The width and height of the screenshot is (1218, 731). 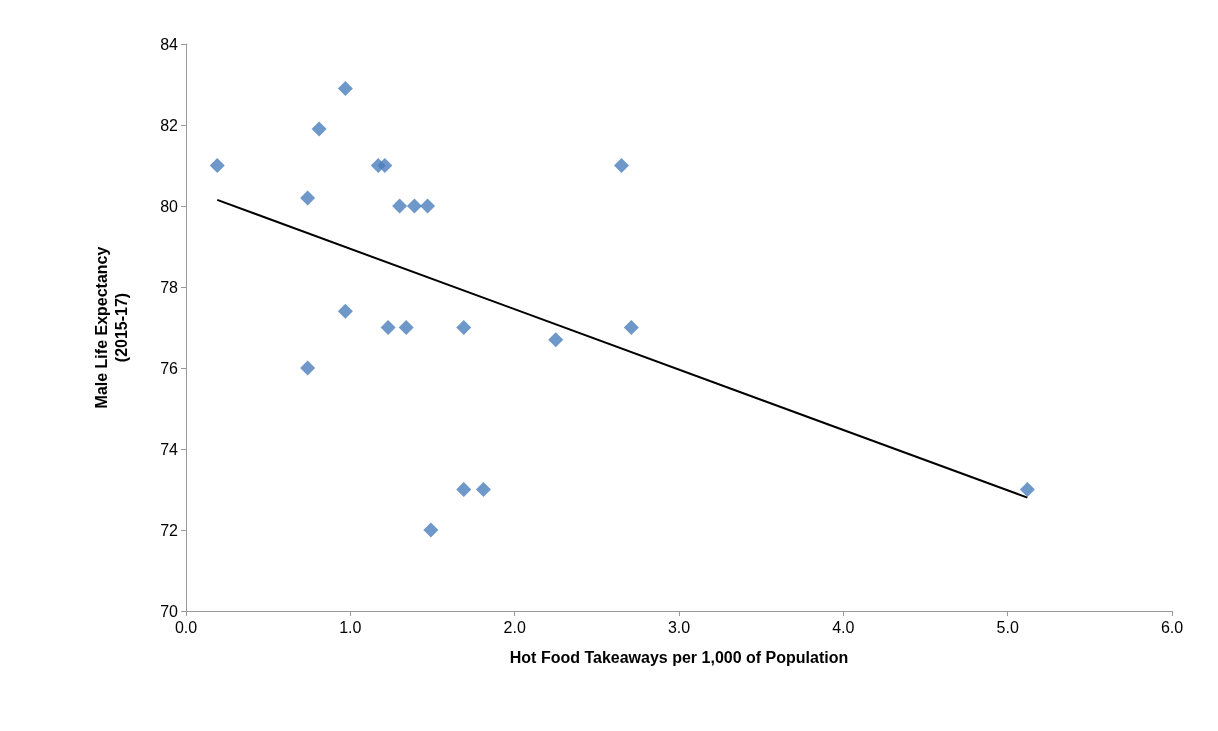 What do you see at coordinates (350, 627) in the screenshot?
I see `x-tick-label: 1.0` at bounding box center [350, 627].